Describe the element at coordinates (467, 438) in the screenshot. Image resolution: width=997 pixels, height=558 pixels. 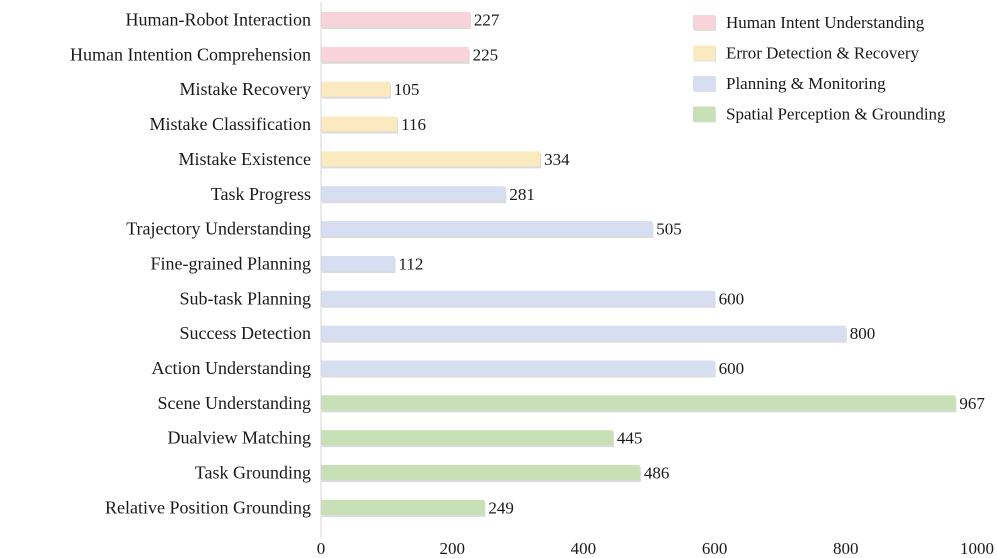
I see `bar-dualview-matching` at that location.